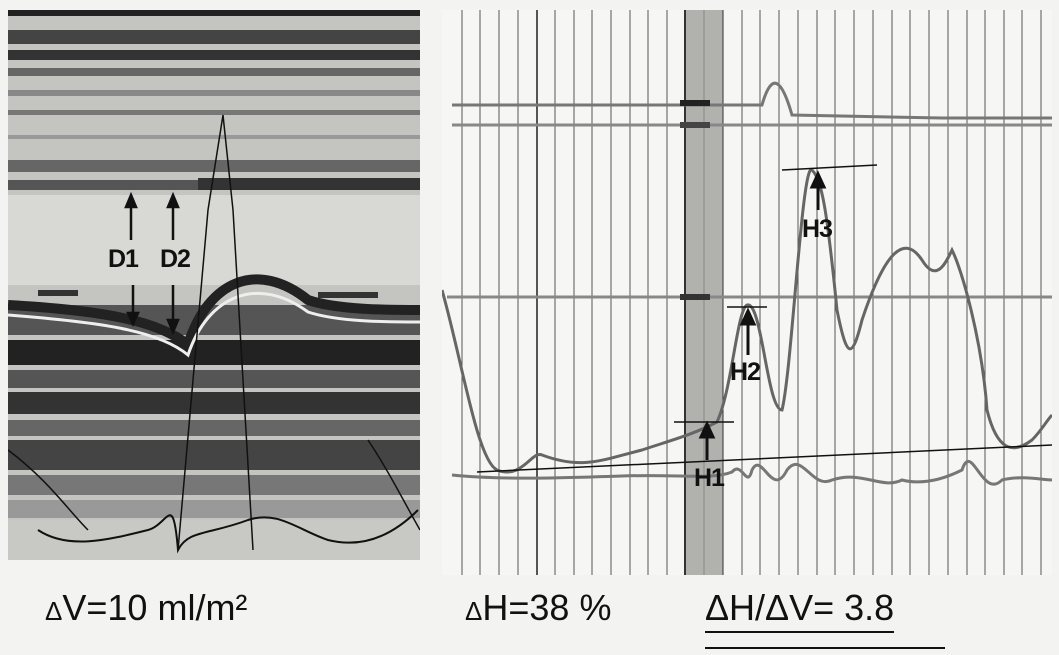 This screenshot has height=655, width=1059. What do you see at coordinates (123, 259) in the screenshot?
I see `d1-label: D1` at bounding box center [123, 259].